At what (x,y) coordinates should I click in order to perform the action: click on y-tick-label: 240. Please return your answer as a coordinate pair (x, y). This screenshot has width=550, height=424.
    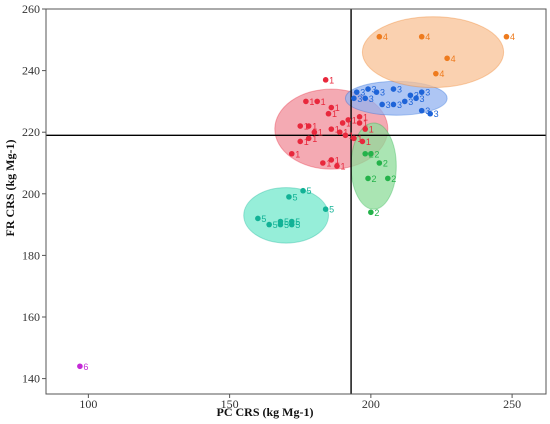
    Looking at the image, I should click on (31, 71).